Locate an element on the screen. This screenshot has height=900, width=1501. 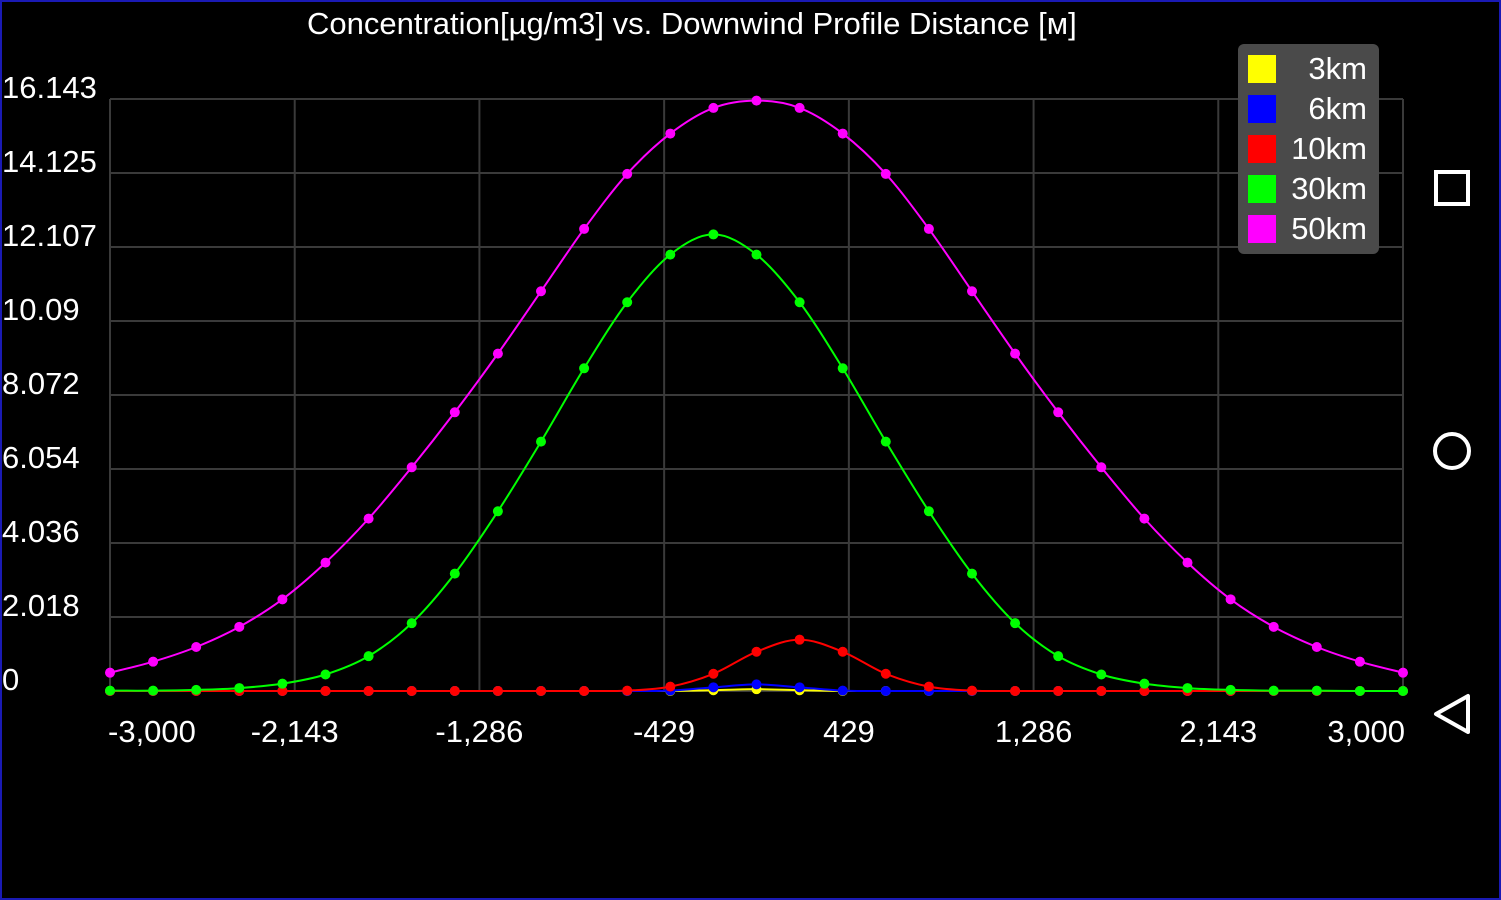
y-tick-label: 12.107 is located at coordinates (49, 235).